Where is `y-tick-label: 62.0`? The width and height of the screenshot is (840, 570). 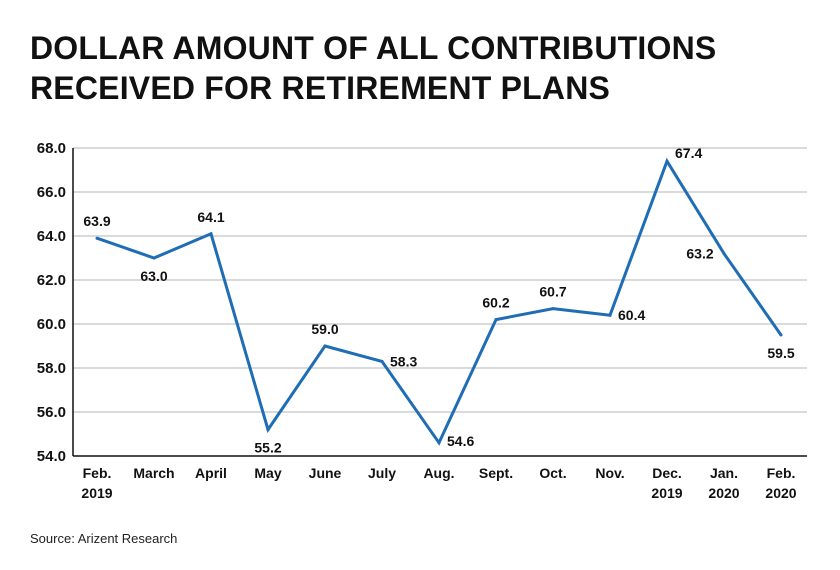 y-tick-label: 62.0 is located at coordinates (51, 280).